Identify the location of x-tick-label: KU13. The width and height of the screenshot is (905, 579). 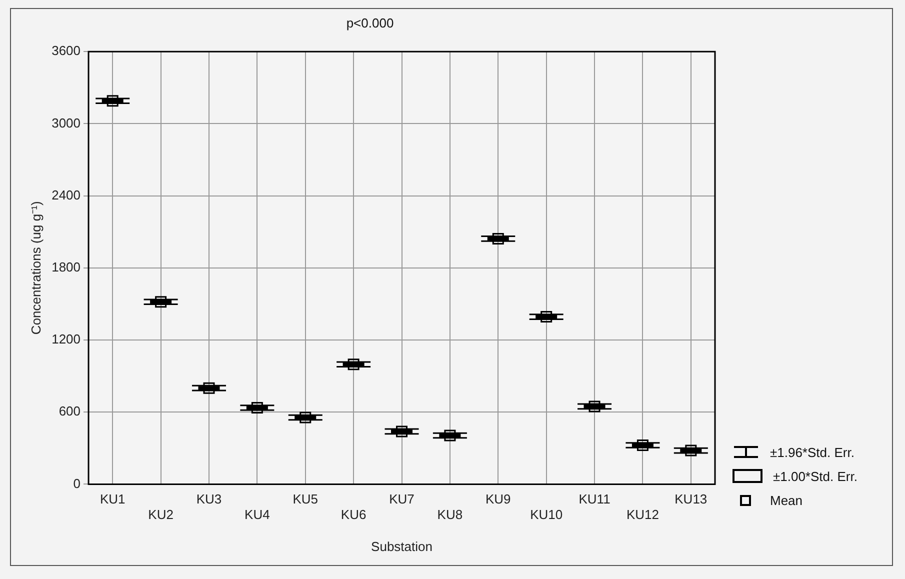
(691, 499).